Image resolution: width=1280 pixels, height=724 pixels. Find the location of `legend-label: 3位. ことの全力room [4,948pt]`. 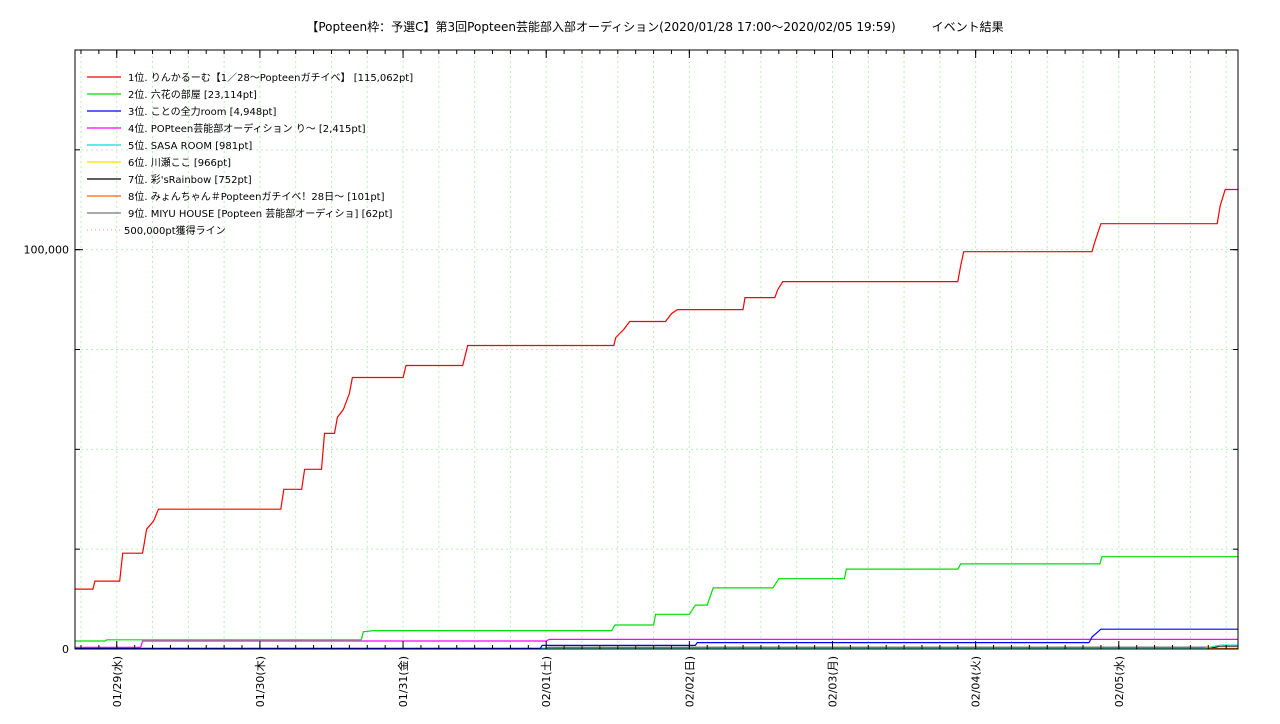

legend-label: 3位. ことの全力room [4,948pt] is located at coordinates (202, 111).